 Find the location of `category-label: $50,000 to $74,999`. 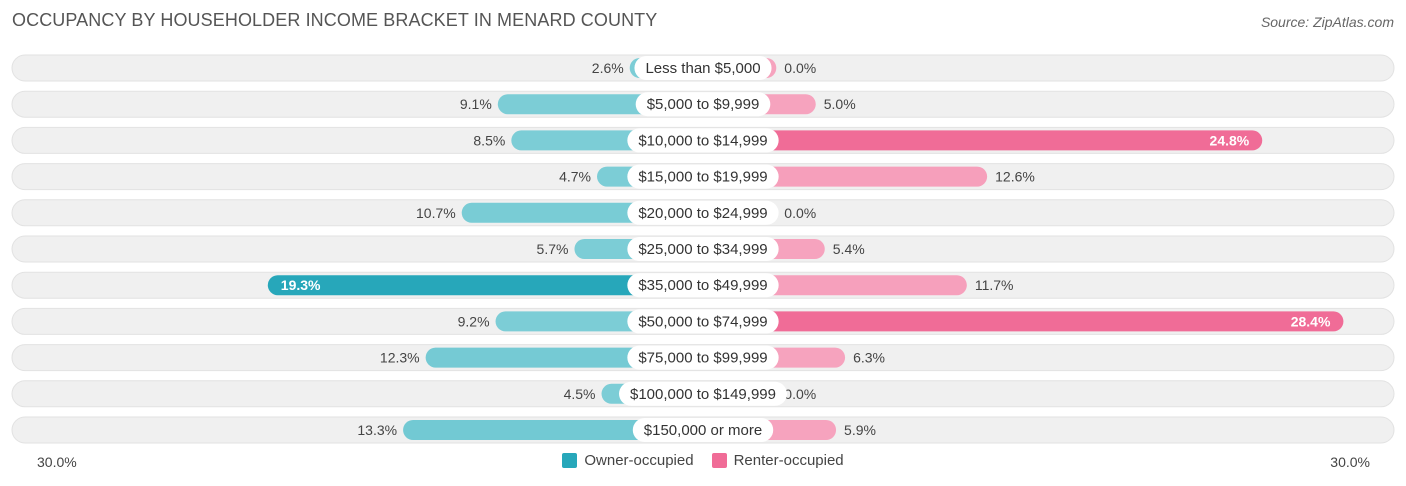

category-label: $50,000 to $74,999 is located at coordinates (702, 321).